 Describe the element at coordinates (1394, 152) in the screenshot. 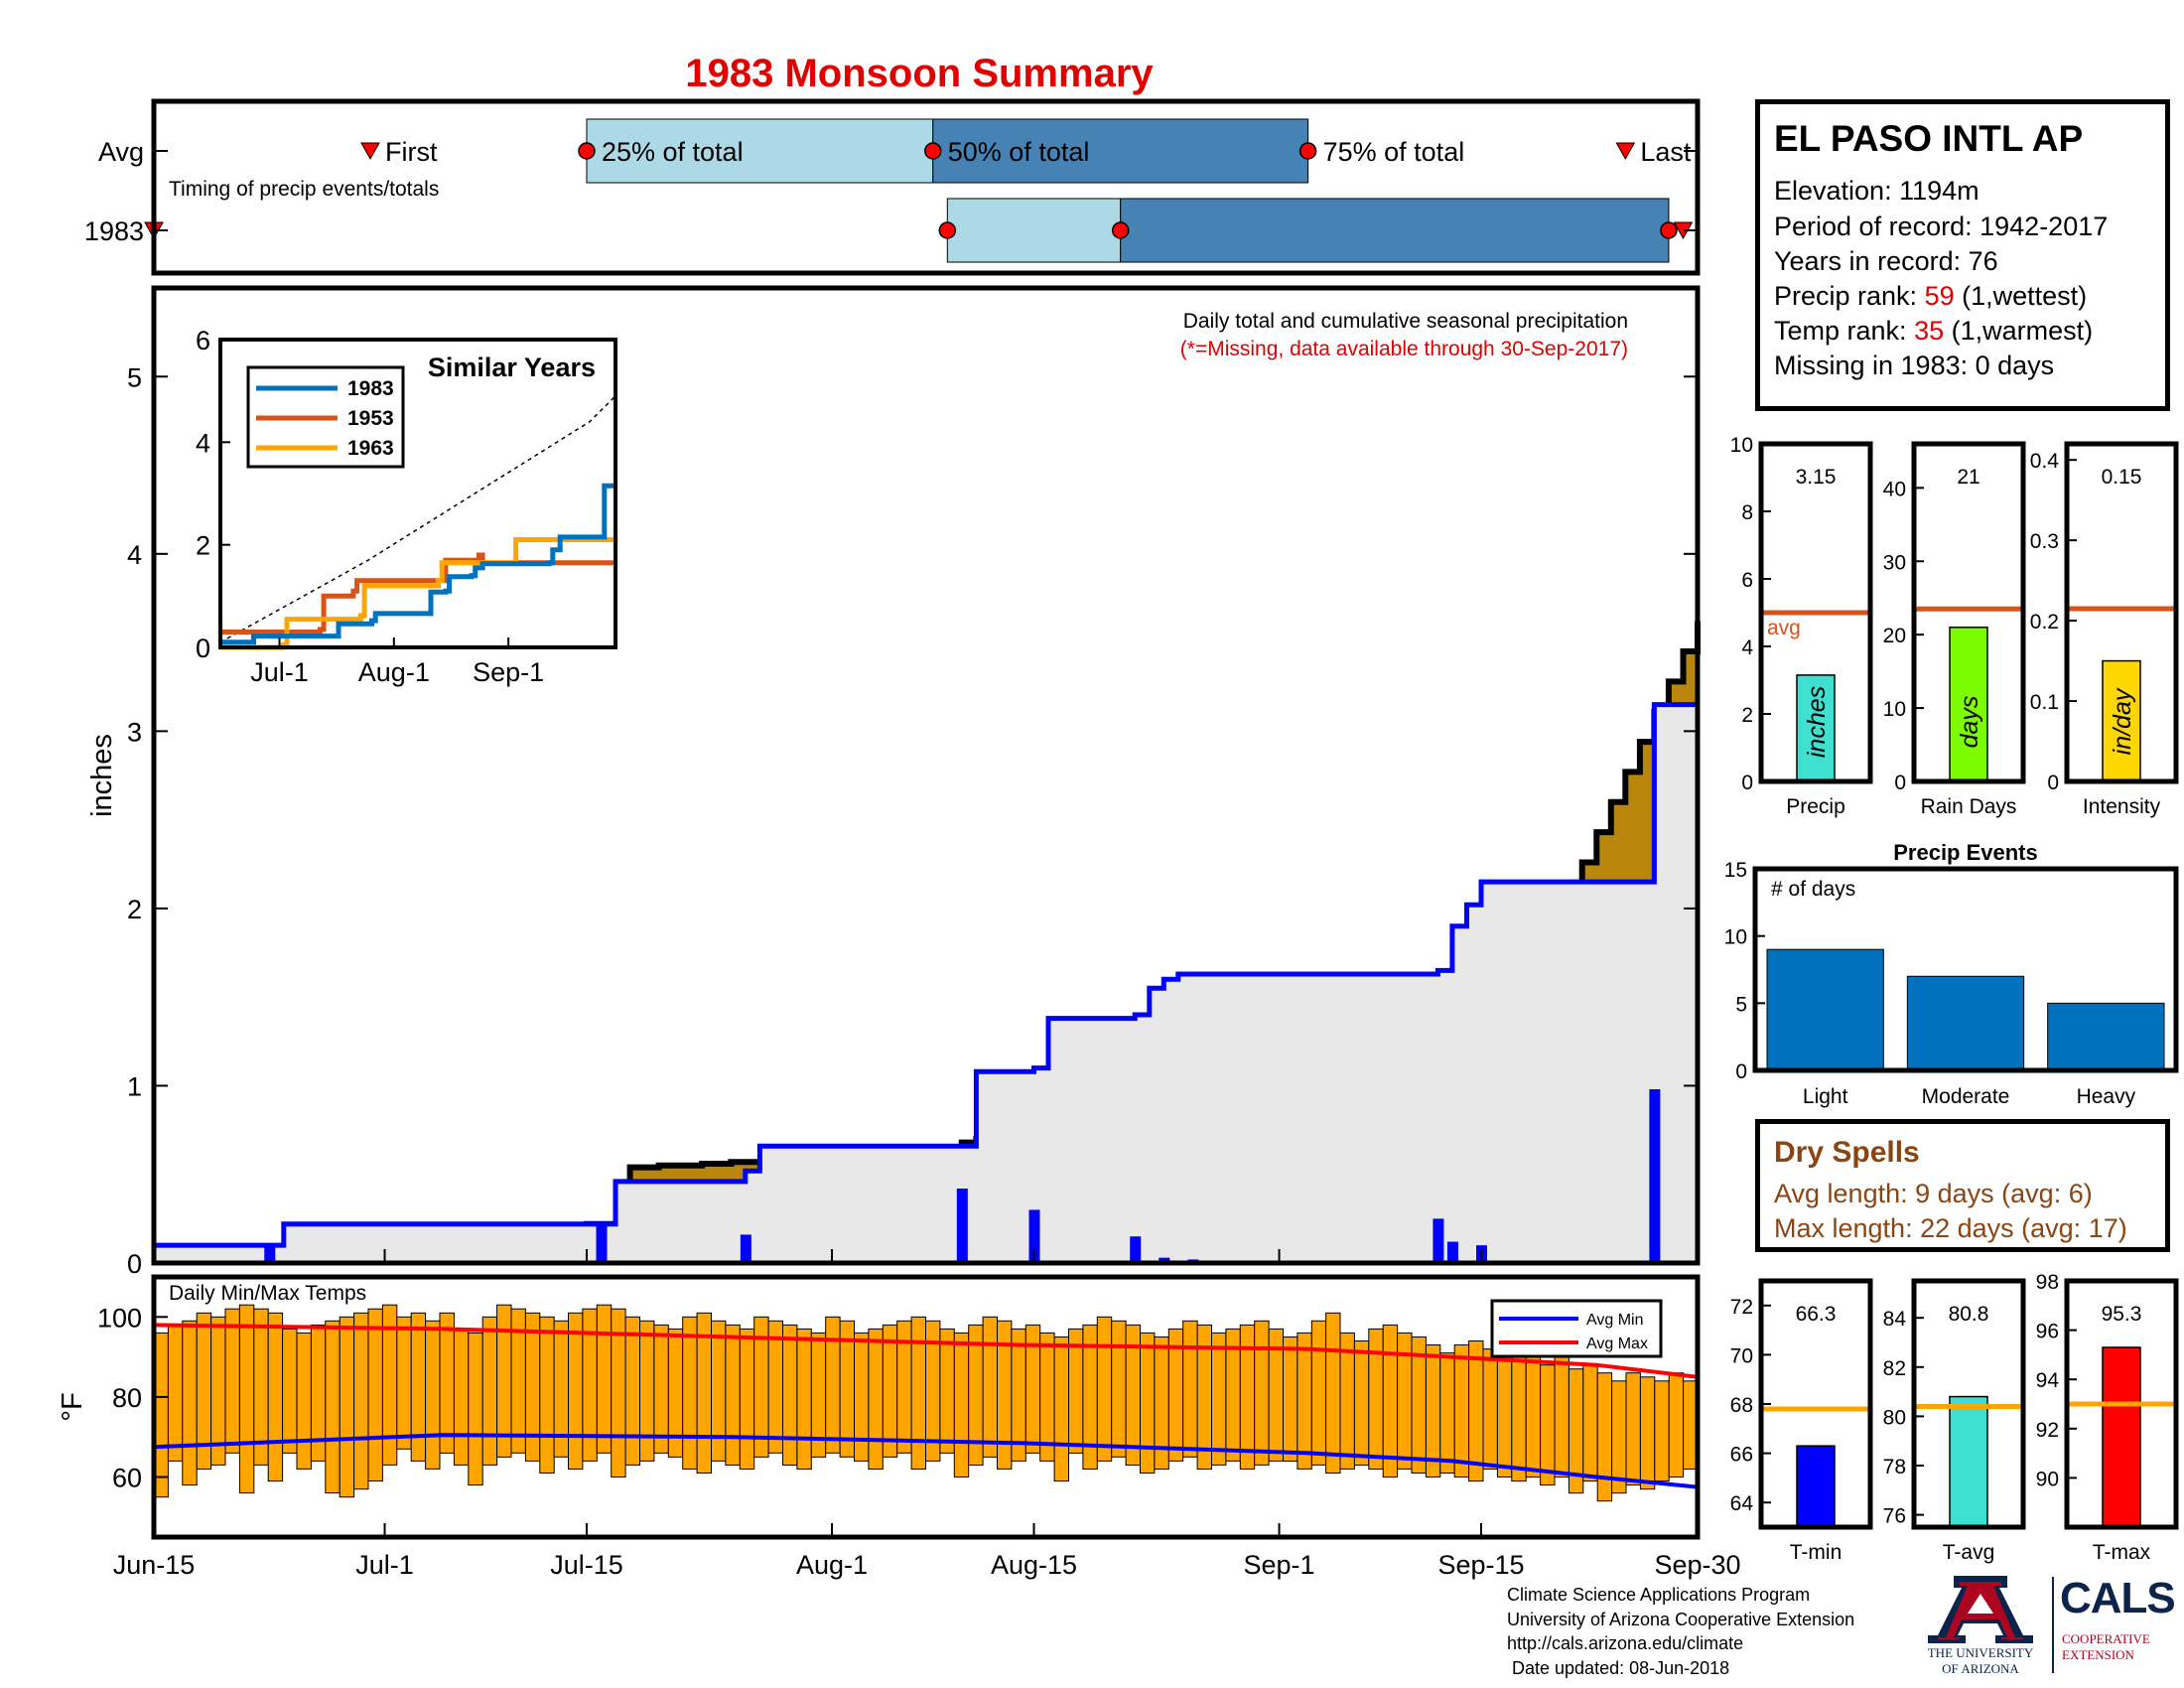

I see `timing-label-75: 75% of total` at that location.